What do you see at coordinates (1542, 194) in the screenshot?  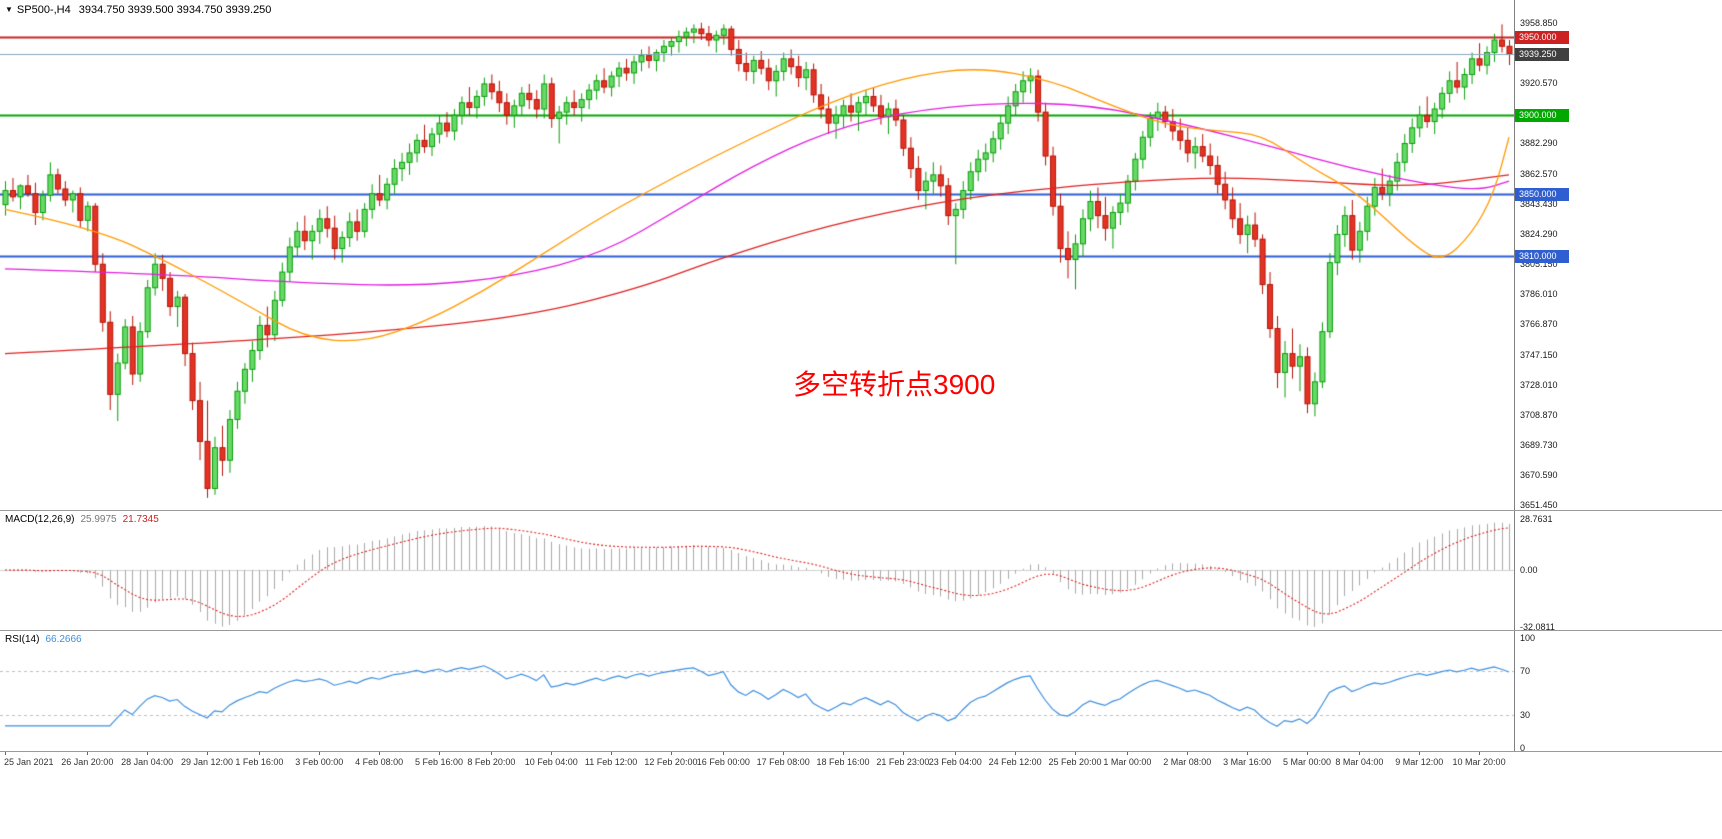 I see `price-badge-3850.000: 3850.000` at bounding box center [1542, 194].